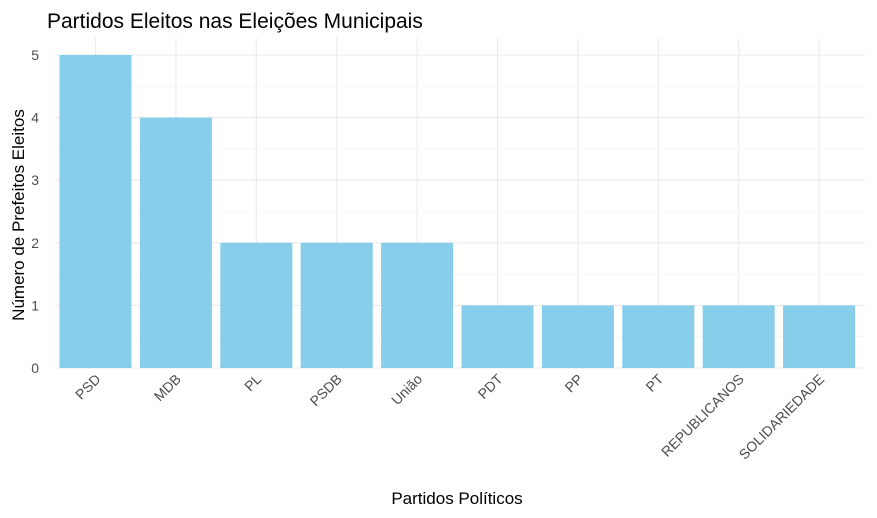  I want to click on x-tick-label: PP, so click(573, 383).